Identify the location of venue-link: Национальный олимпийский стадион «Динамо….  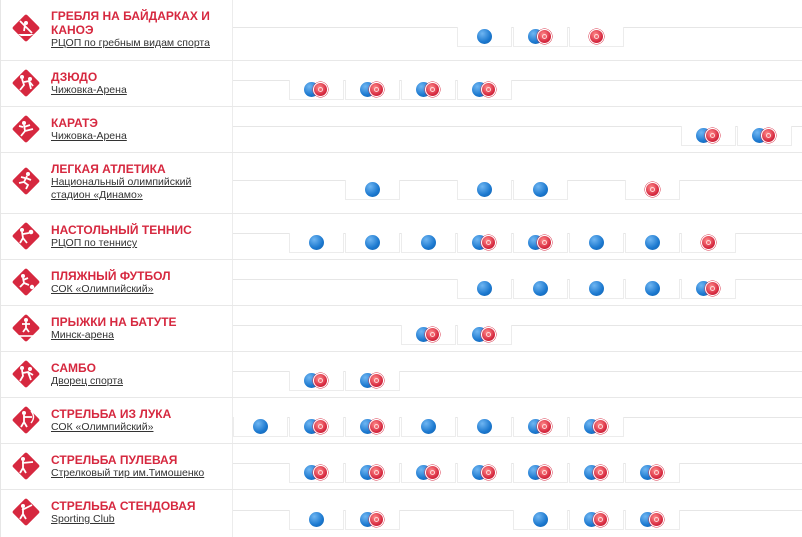
(121, 188).